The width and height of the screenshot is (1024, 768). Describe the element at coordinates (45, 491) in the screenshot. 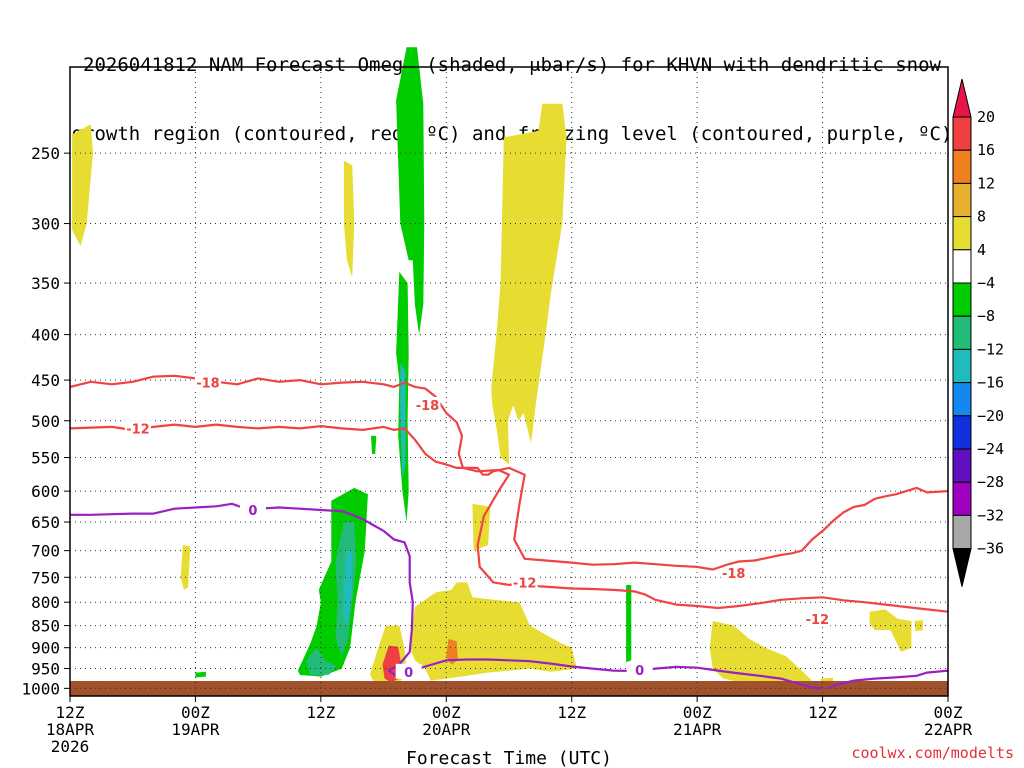

I see `y-tick-label: 600` at that location.